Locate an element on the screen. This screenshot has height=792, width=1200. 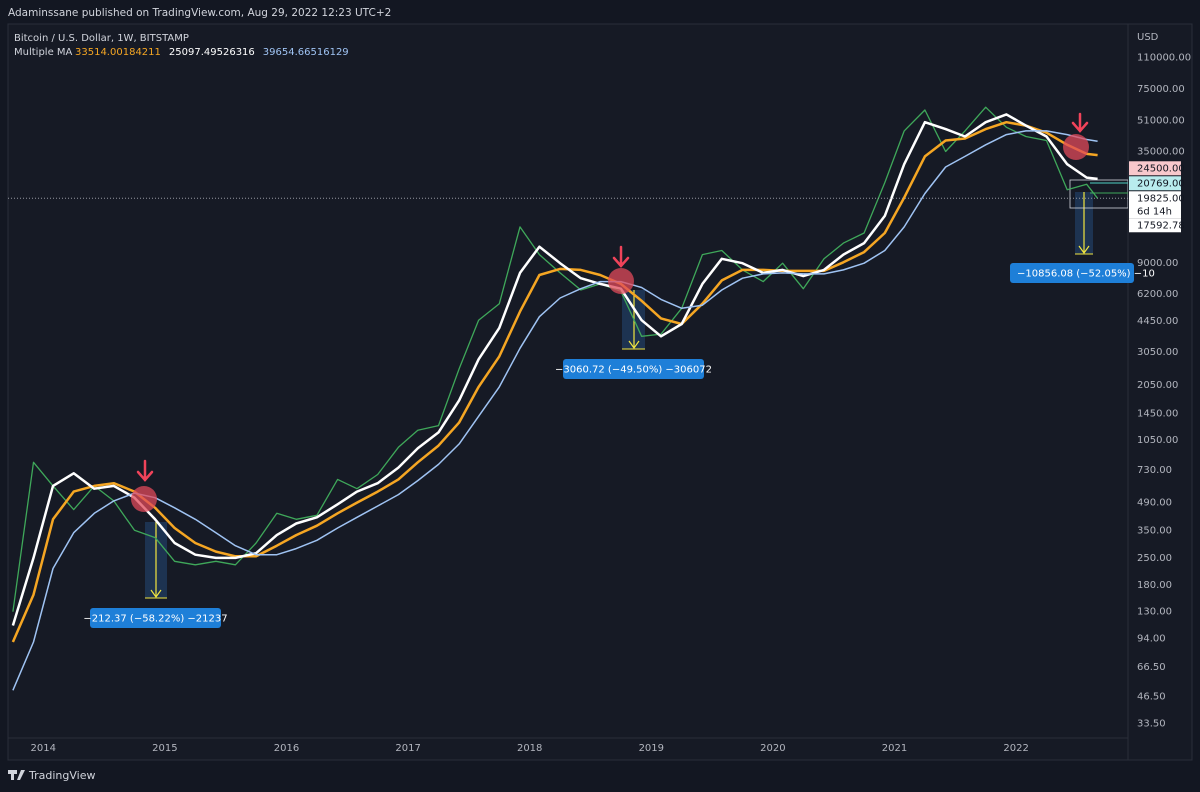
y-tick-label: 1450.00 is located at coordinates (1157, 413).